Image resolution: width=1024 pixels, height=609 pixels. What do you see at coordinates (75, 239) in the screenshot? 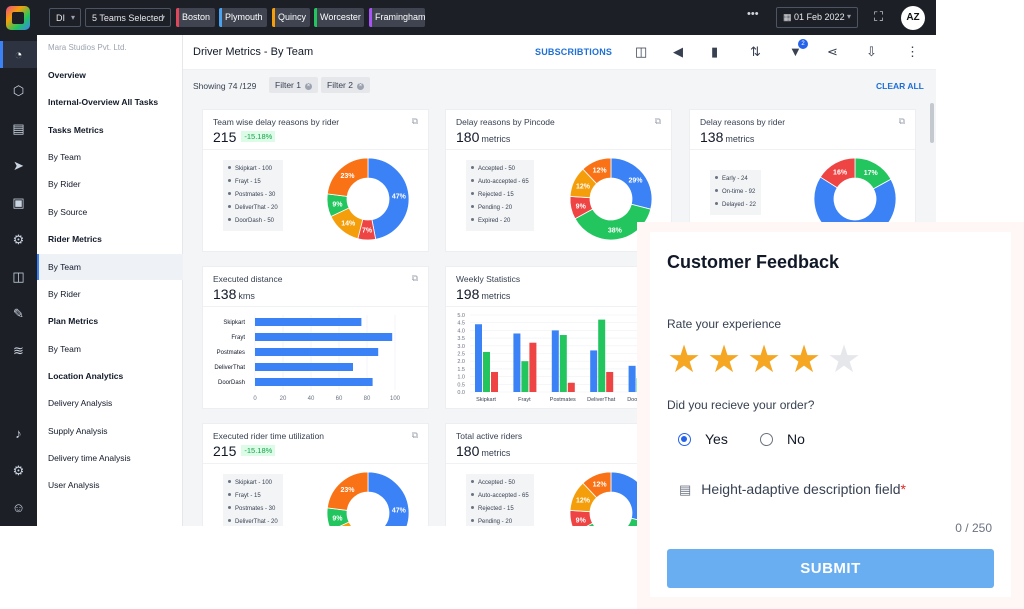
I see `nav-section-rider-metrics: Rider Metrics` at bounding box center [75, 239].